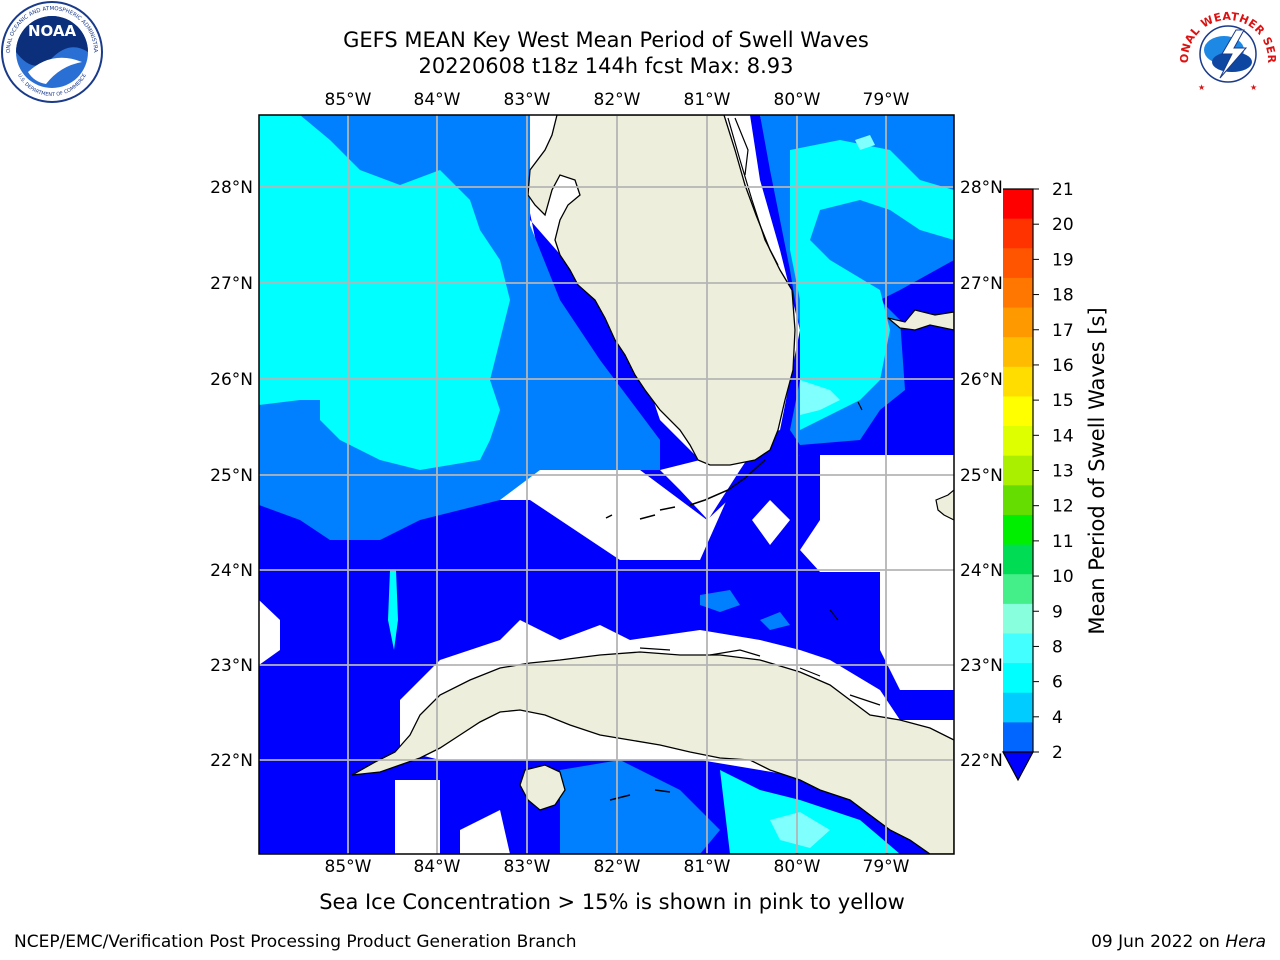 This screenshot has width=1280, height=960. I want to click on footer-system: Hera, so click(1245, 942).